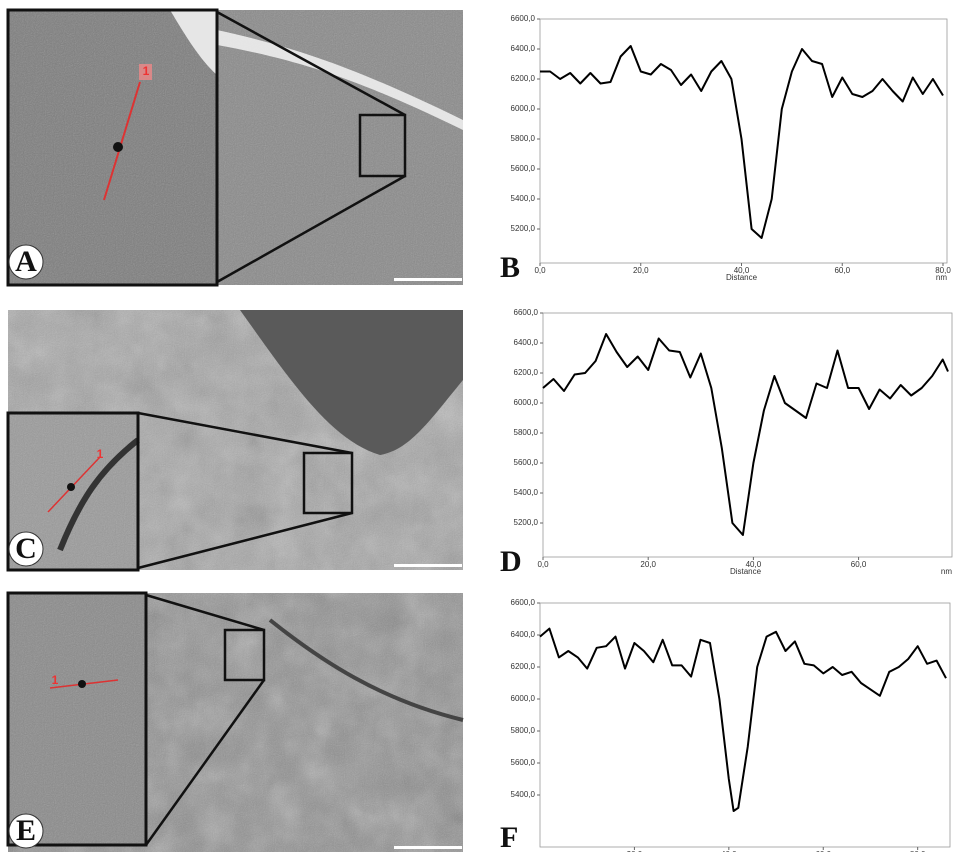 Image resolution: width=957 pixels, height=852 pixels. What do you see at coordinates (511, 561) in the screenshot?
I see `panel-label: D` at bounding box center [511, 561].